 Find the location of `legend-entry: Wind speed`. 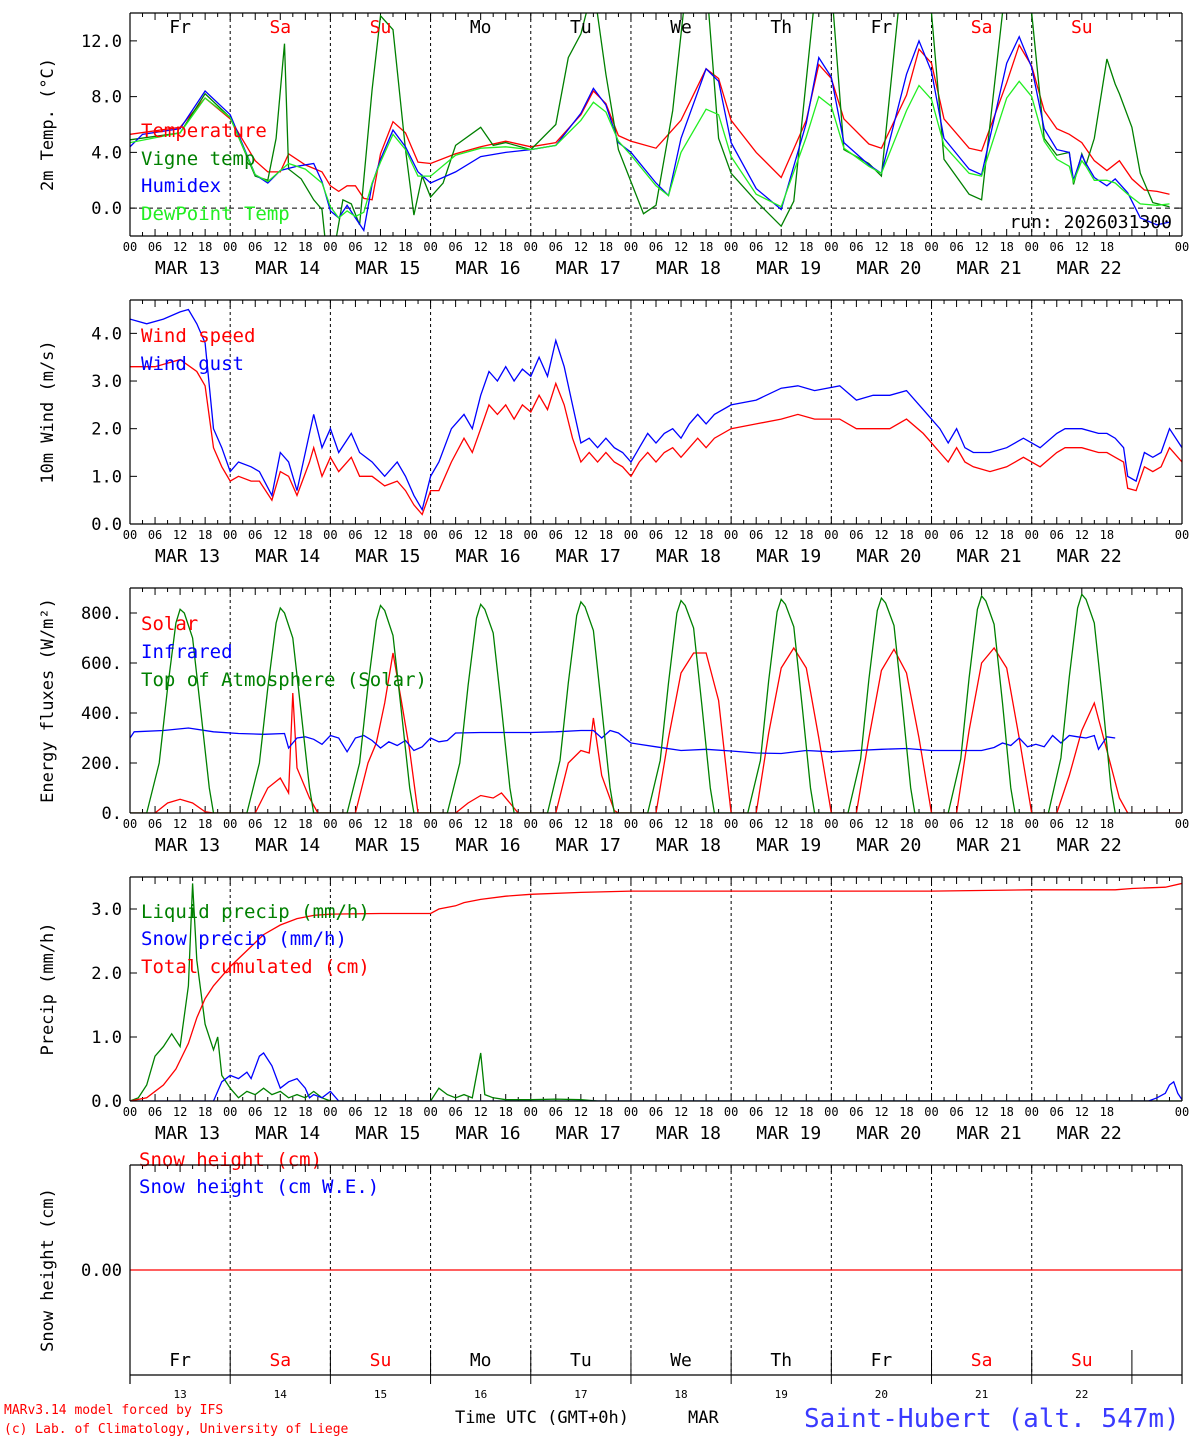

legend-entry: Wind speed is located at coordinates (198, 336).